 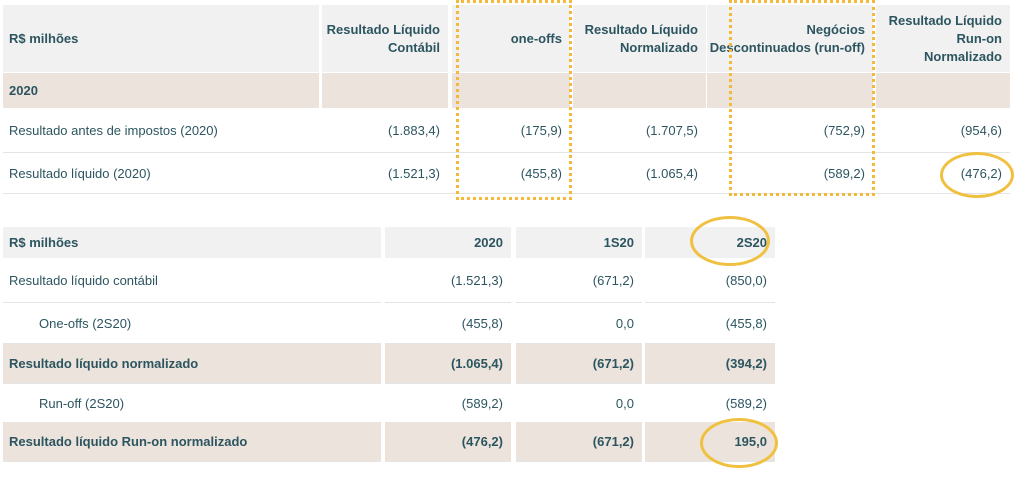 I want to click on header-cell-text: Resultado Líquido Normalizado, so click(x=641, y=38).